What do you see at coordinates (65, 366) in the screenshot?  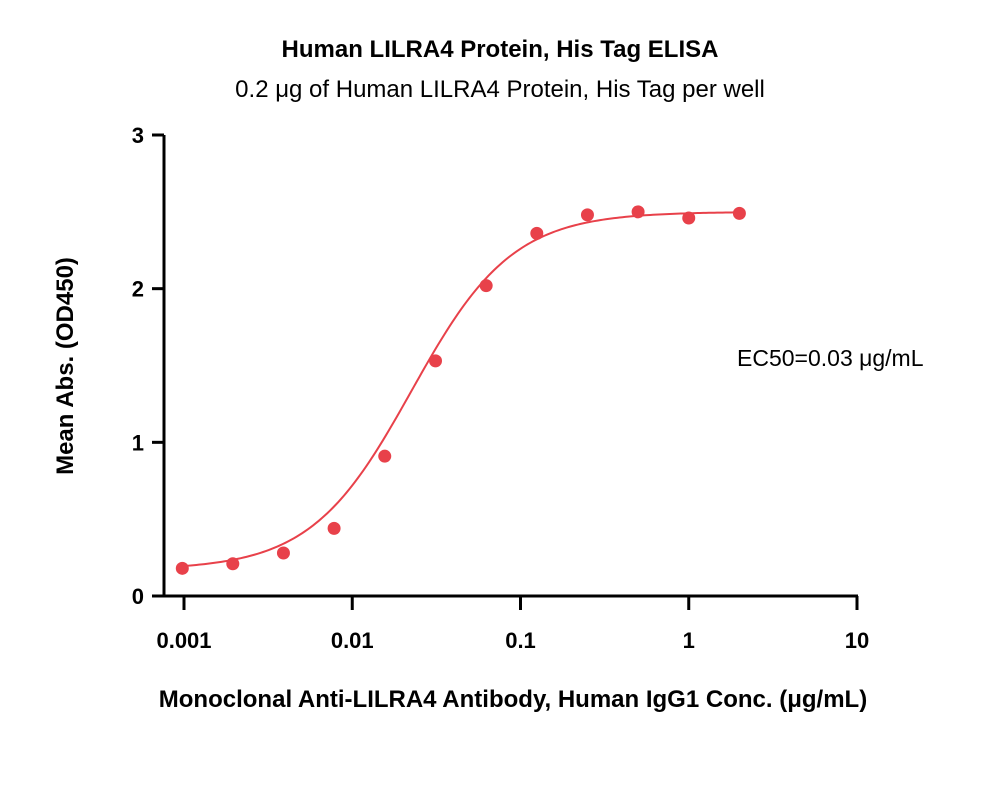 I see `y-axis-title: Mean Abs. (OD450)` at bounding box center [65, 366].